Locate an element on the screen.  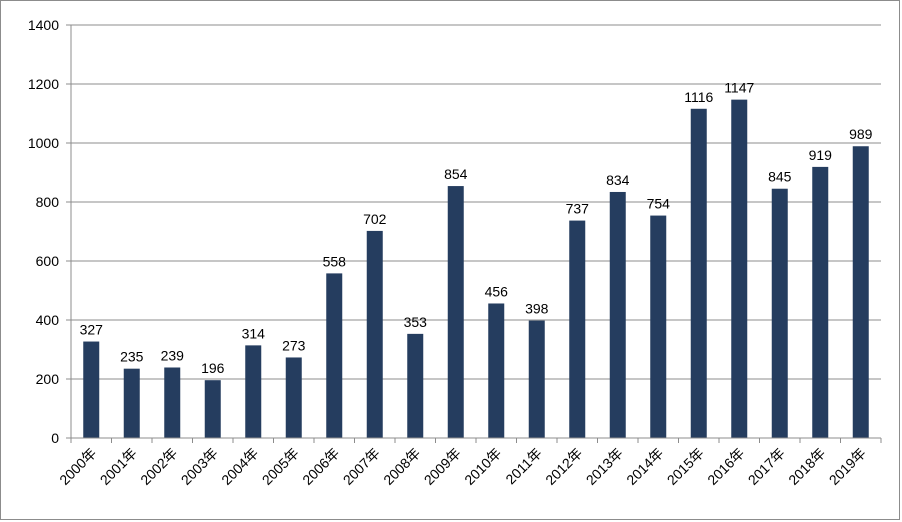
x-tick-label: 2003年 is located at coordinates (199, 466).